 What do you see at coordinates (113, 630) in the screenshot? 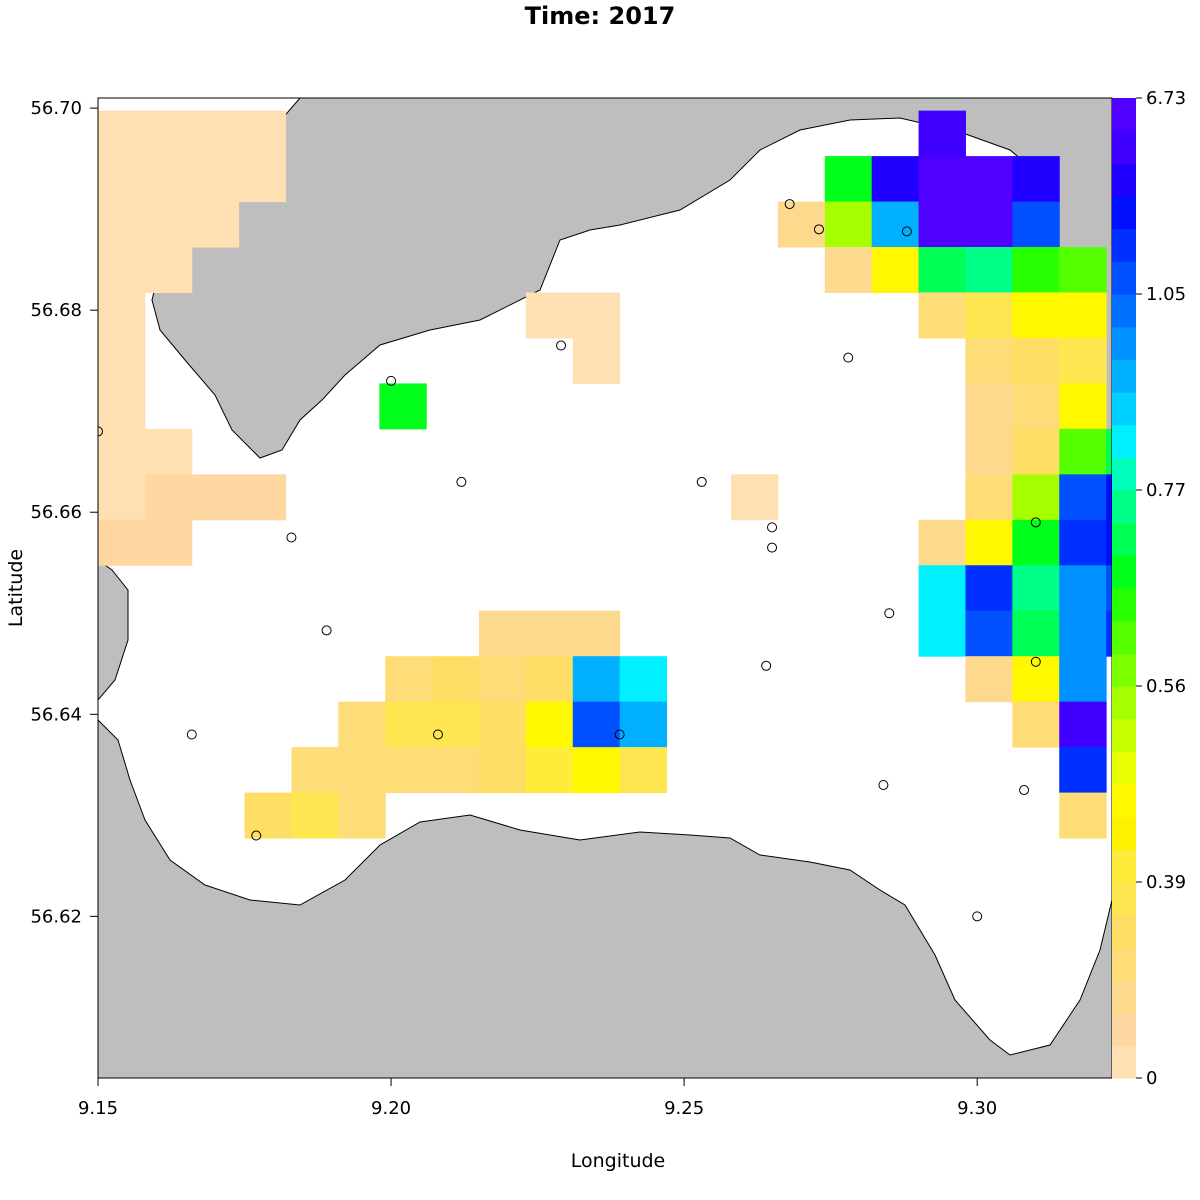
I see `land-west` at bounding box center [113, 630].